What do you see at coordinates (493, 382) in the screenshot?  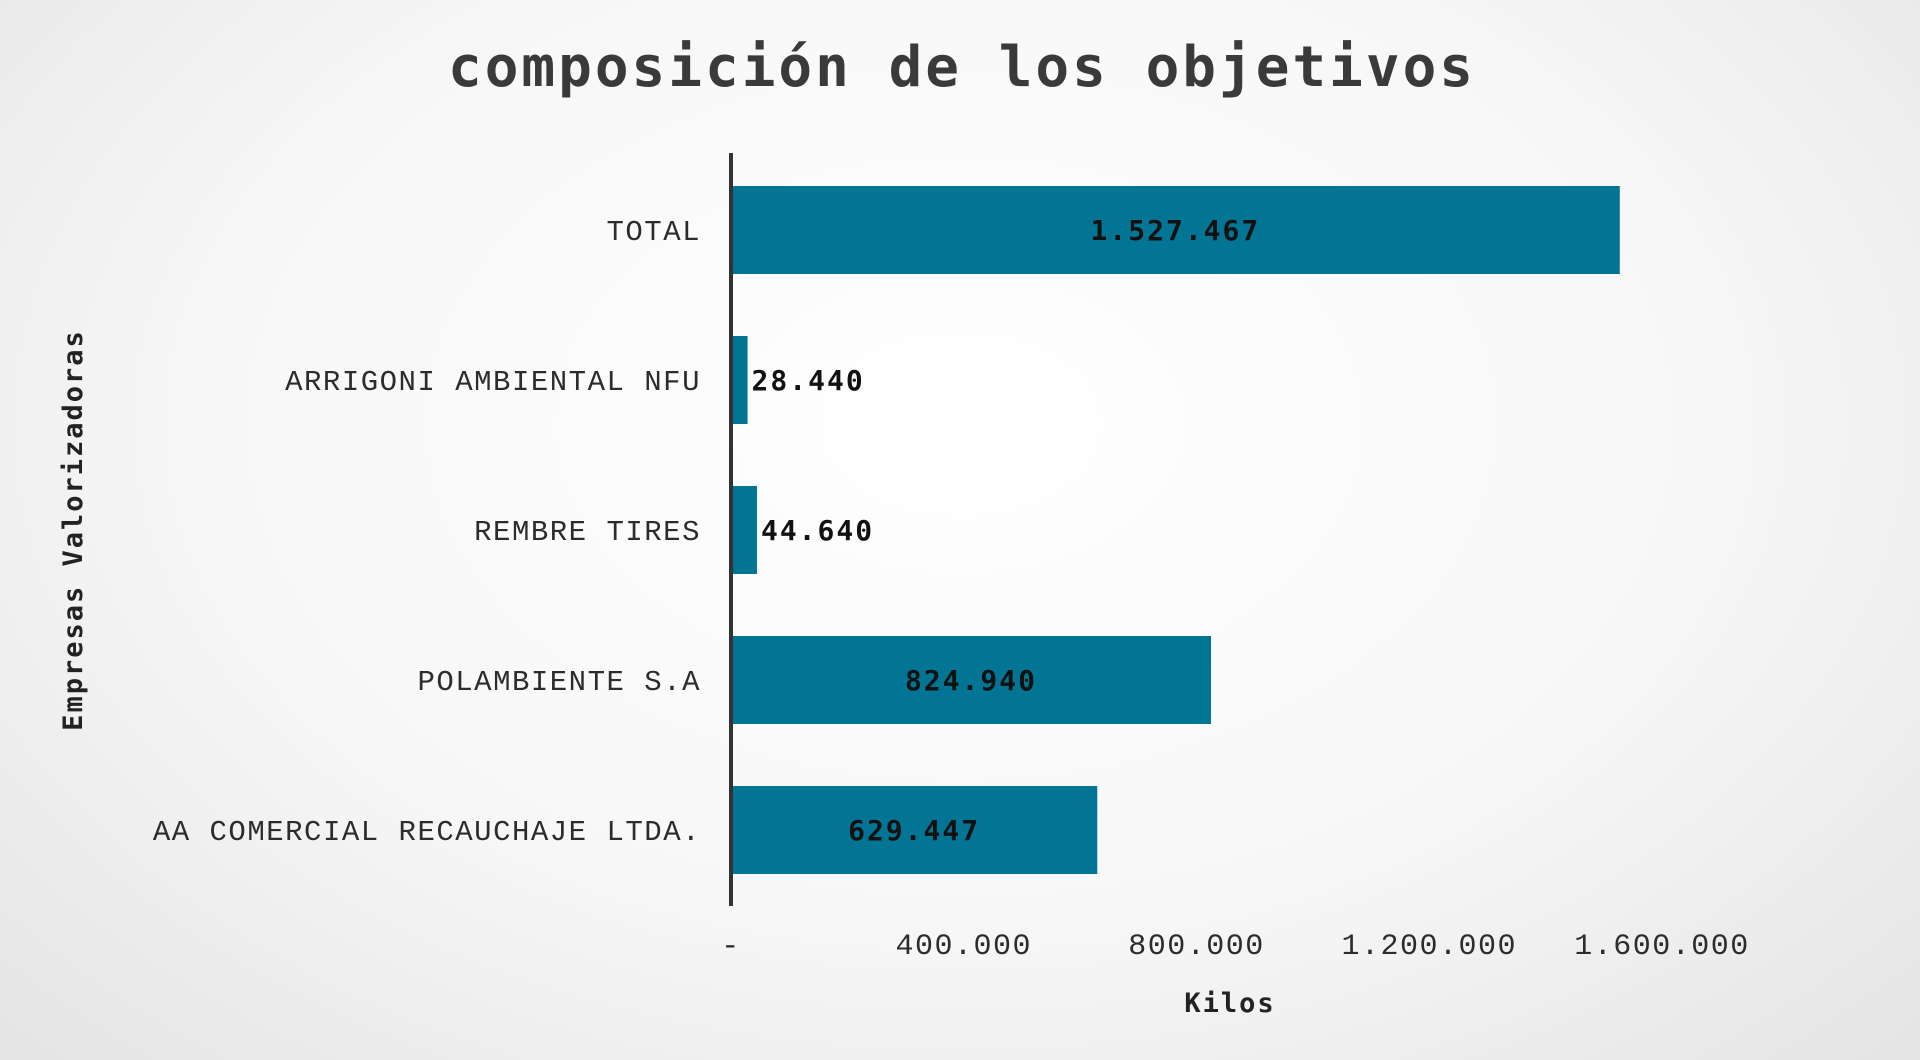 I see `category-label: ARRIGONI AMBIENTAL NFU` at bounding box center [493, 382].